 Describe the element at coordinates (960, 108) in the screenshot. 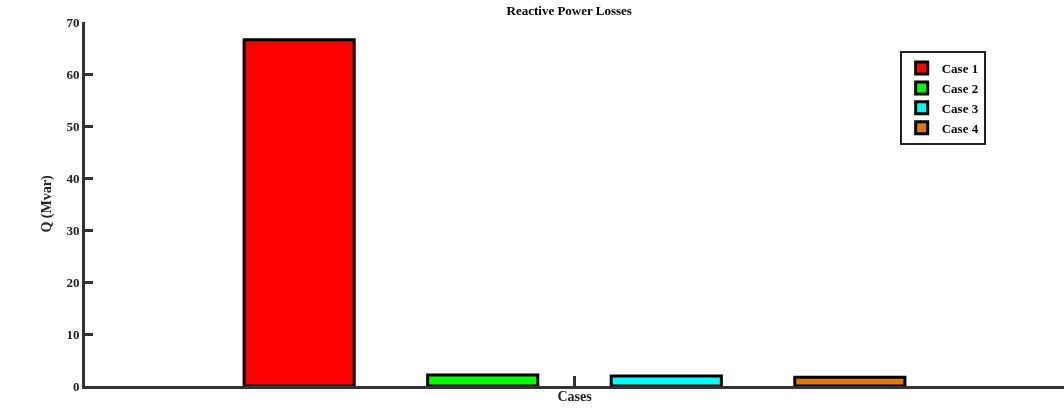

I see `legend-label: Case 3` at that location.